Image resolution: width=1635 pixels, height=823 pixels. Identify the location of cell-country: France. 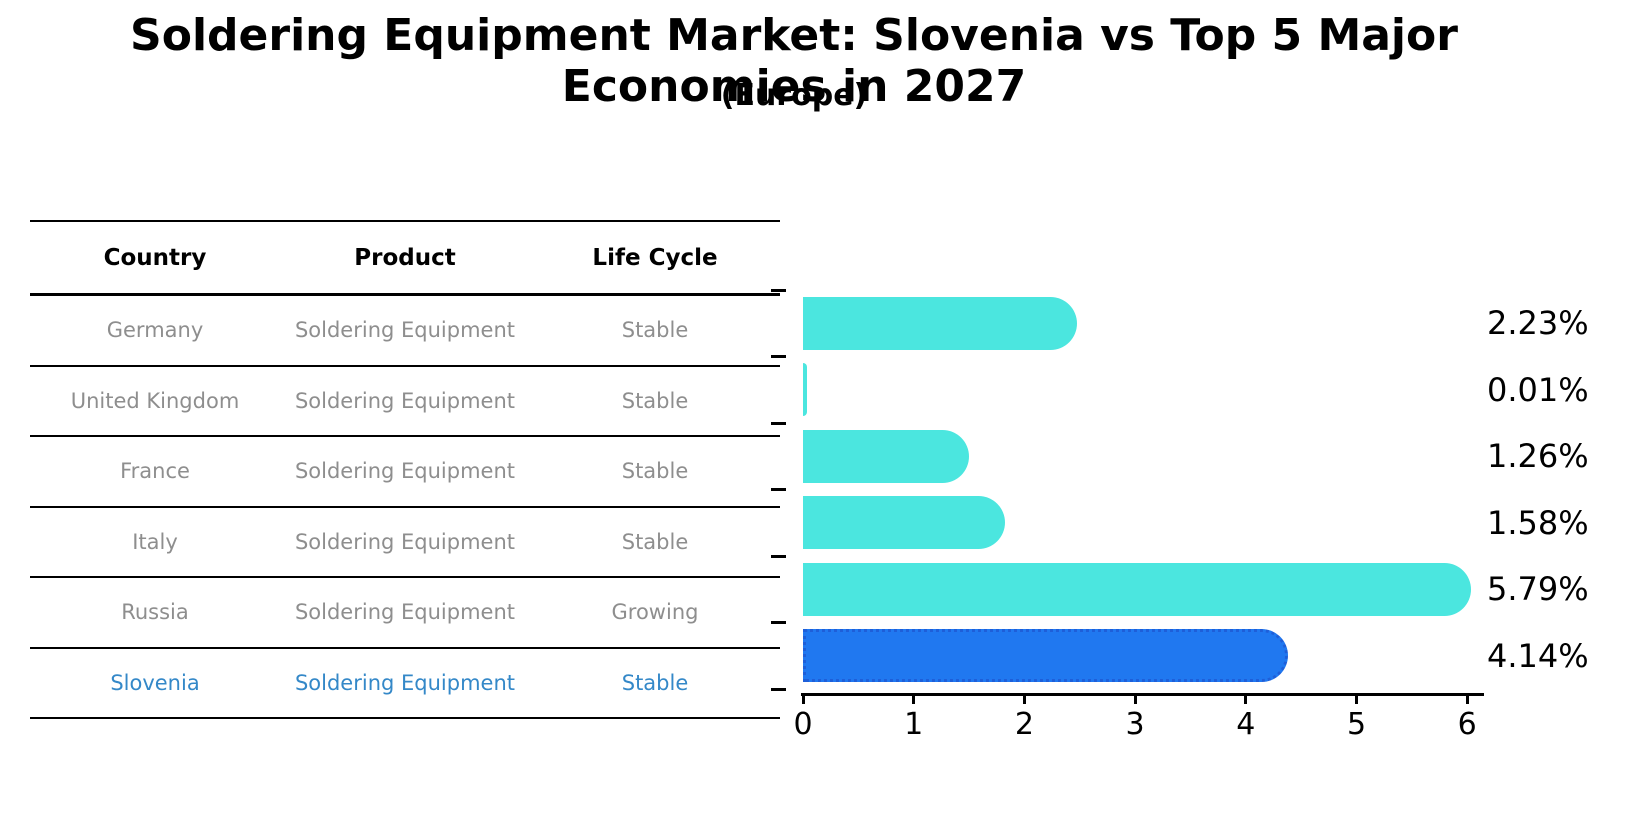
(155, 472).